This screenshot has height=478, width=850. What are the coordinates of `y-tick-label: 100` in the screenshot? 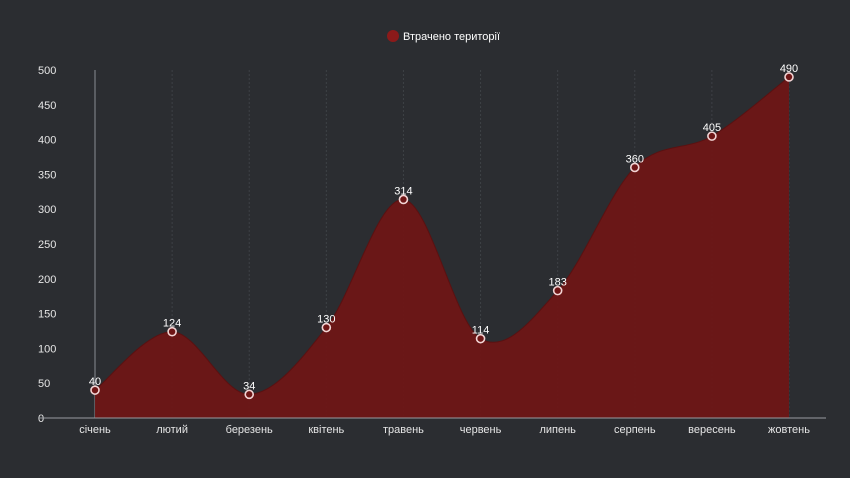 It's located at (47, 349).